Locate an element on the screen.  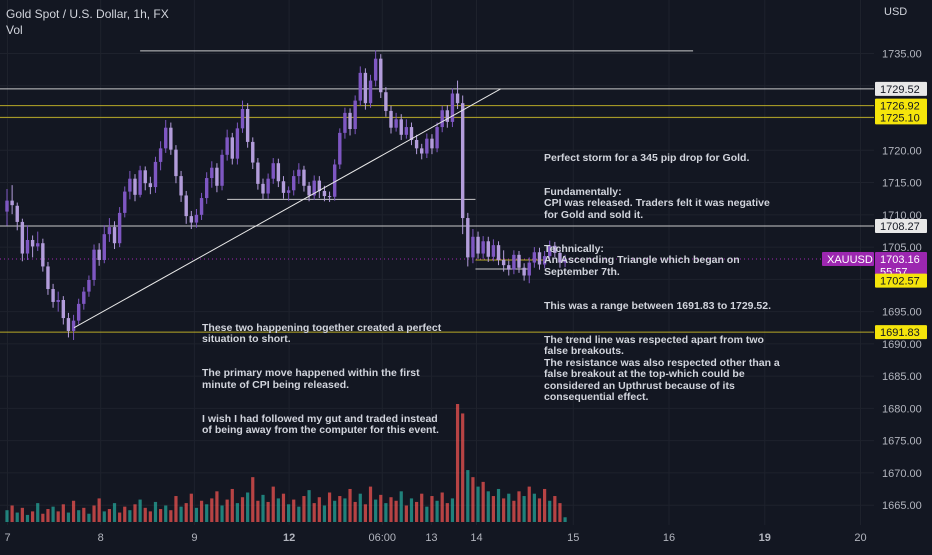
currency-label: USD is located at coordinates (896, 12).